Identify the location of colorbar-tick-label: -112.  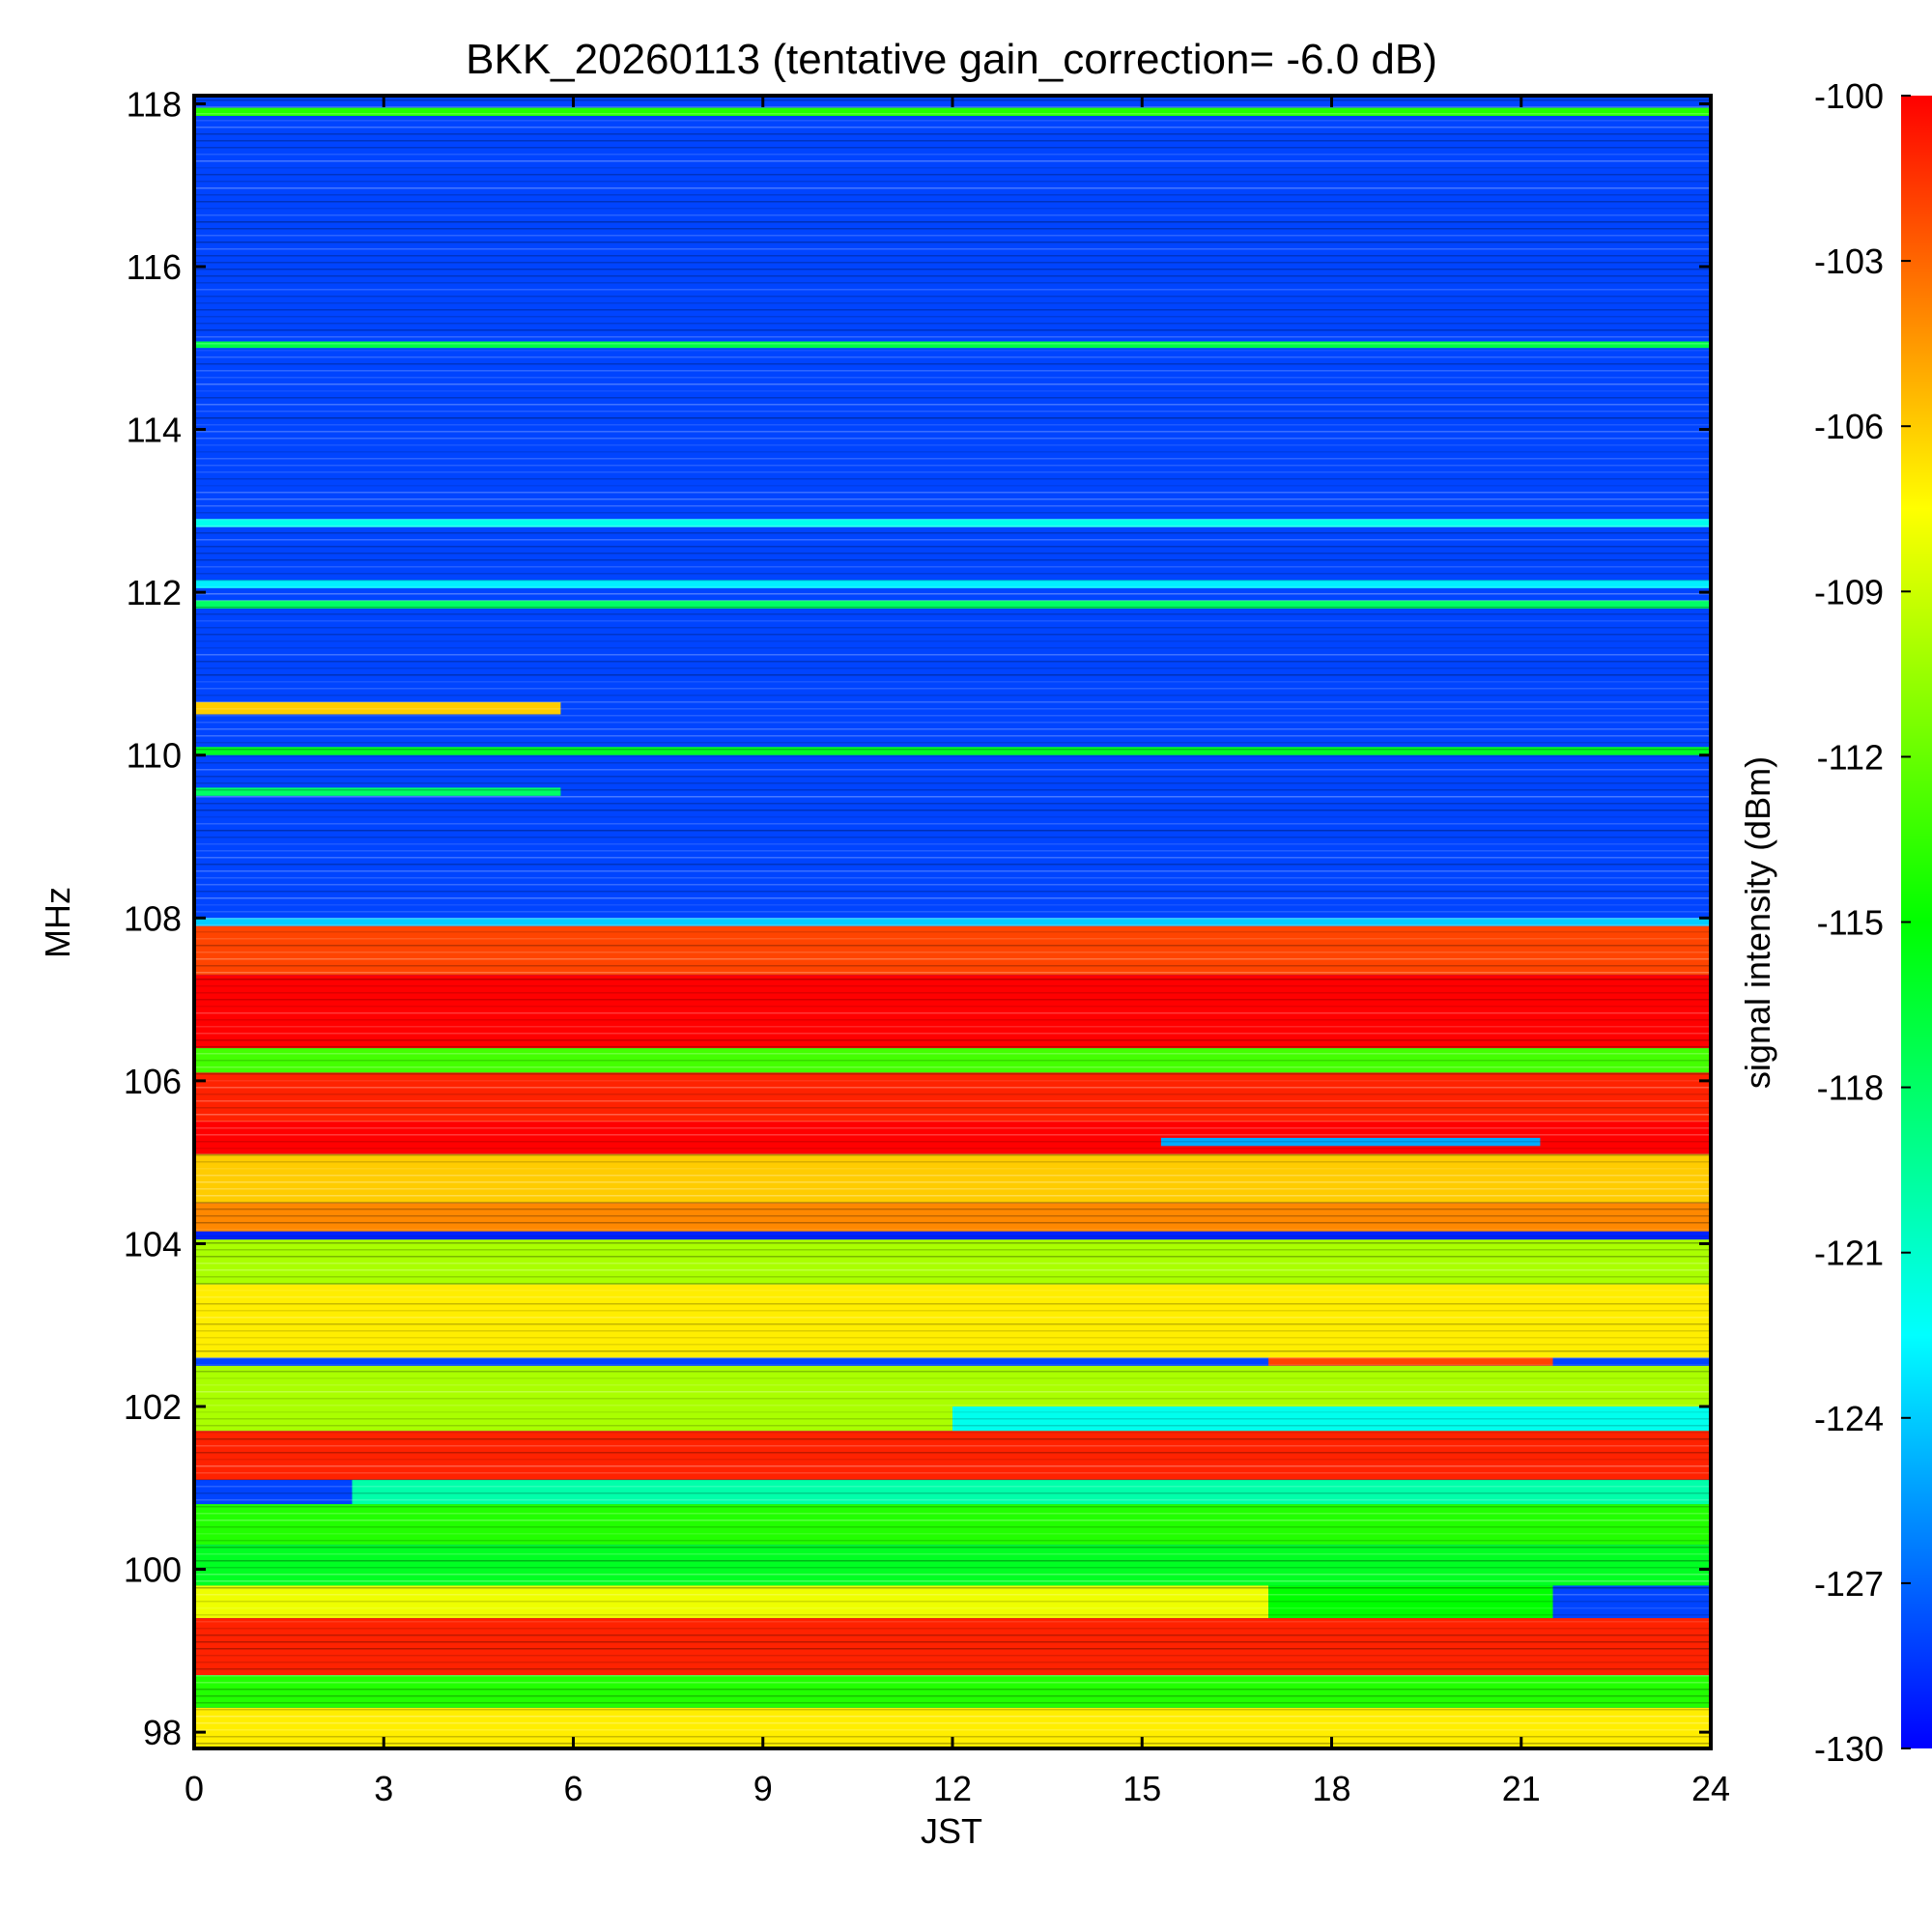
(1850, 757).